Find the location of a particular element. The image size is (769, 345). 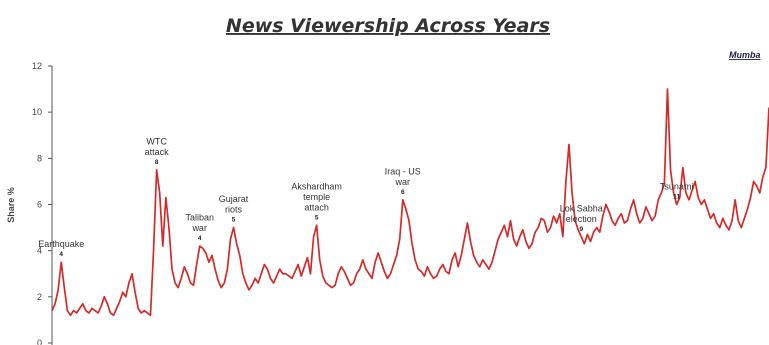

annotation-label: Tsunami is located at coordinates (677, 187).